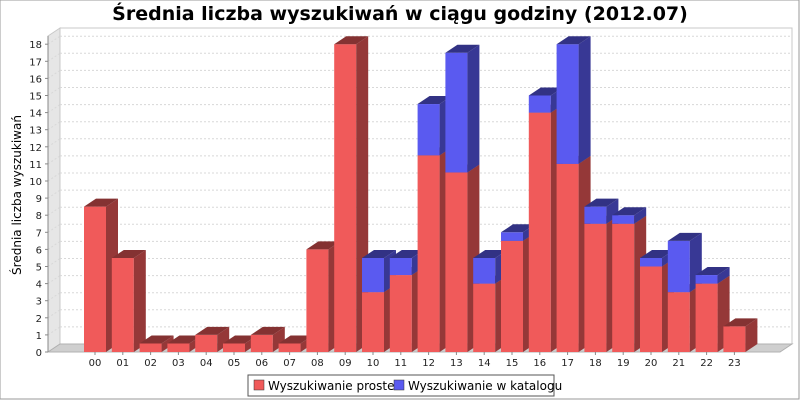  What do you see at coordinates (35, 62) in the screenshot?
I see `y-tick-label: 17` at bounding box center [35, 62].